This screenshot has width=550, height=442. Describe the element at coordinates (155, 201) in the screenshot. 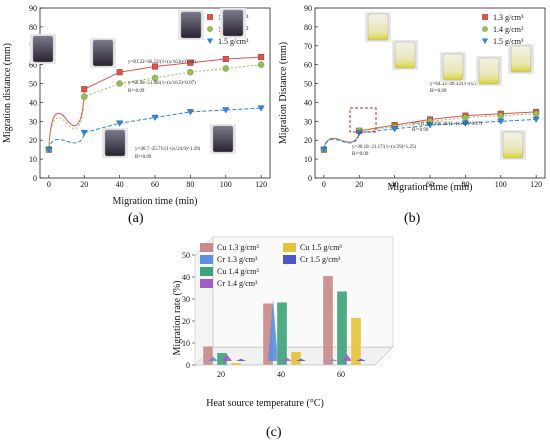

I see `x-axis-label-a: Migration time (min)` at that location.